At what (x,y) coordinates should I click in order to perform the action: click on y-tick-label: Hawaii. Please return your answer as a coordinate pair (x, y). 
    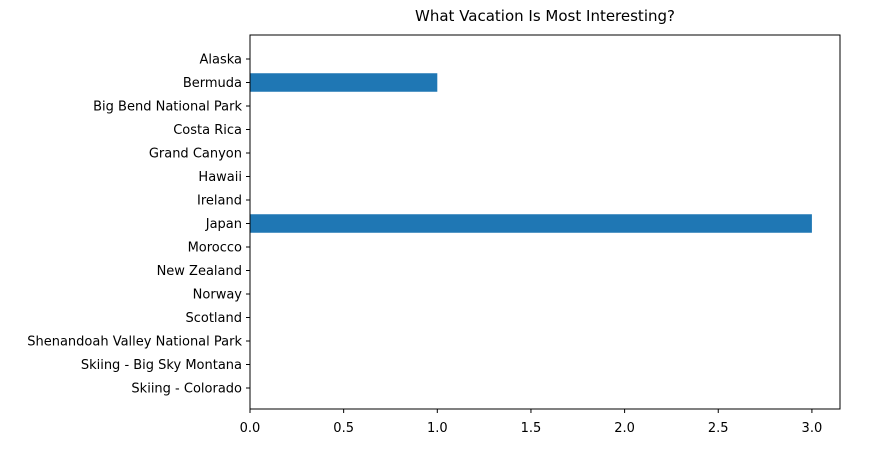
    Looking at the image, I should click on (220, 177).